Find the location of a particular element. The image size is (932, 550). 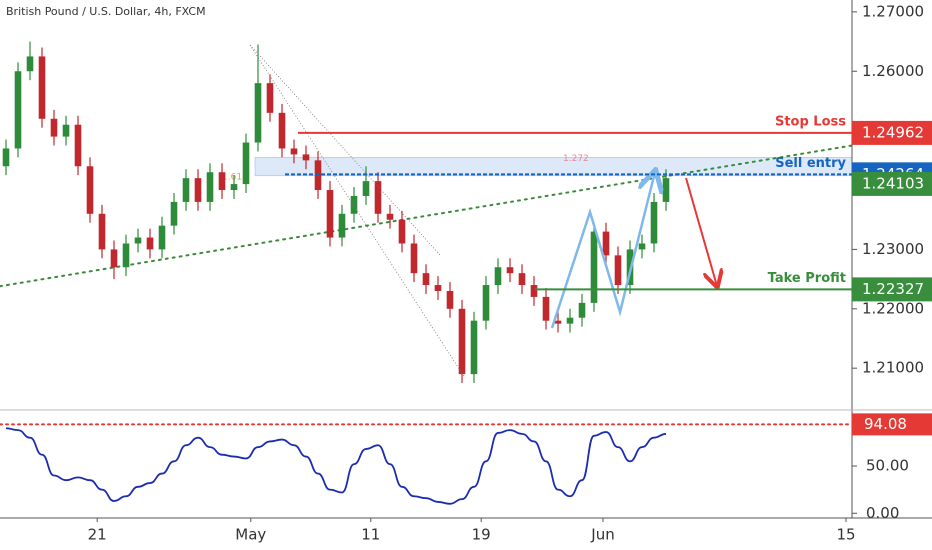

stoch-line is located at coordinates (336, 466).